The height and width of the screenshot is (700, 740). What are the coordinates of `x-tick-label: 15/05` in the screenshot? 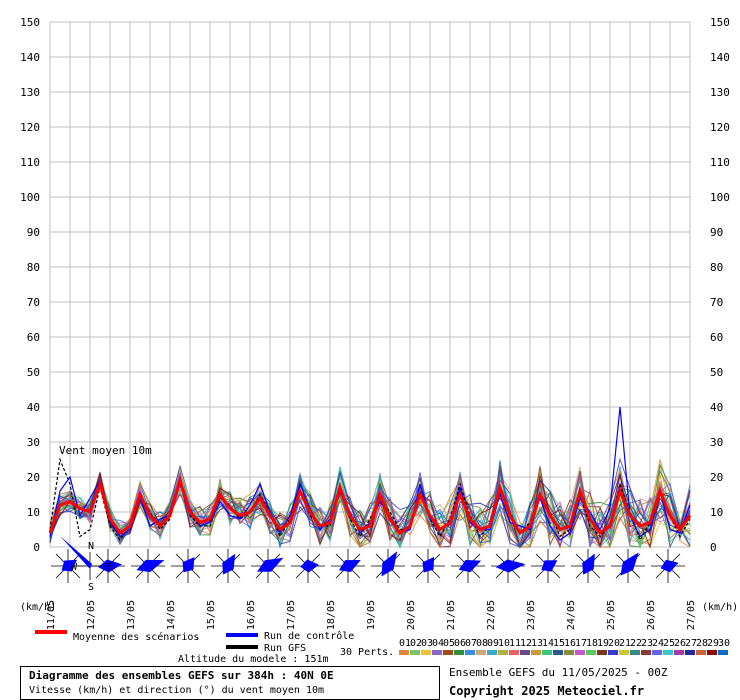 It's located at (211, 615).